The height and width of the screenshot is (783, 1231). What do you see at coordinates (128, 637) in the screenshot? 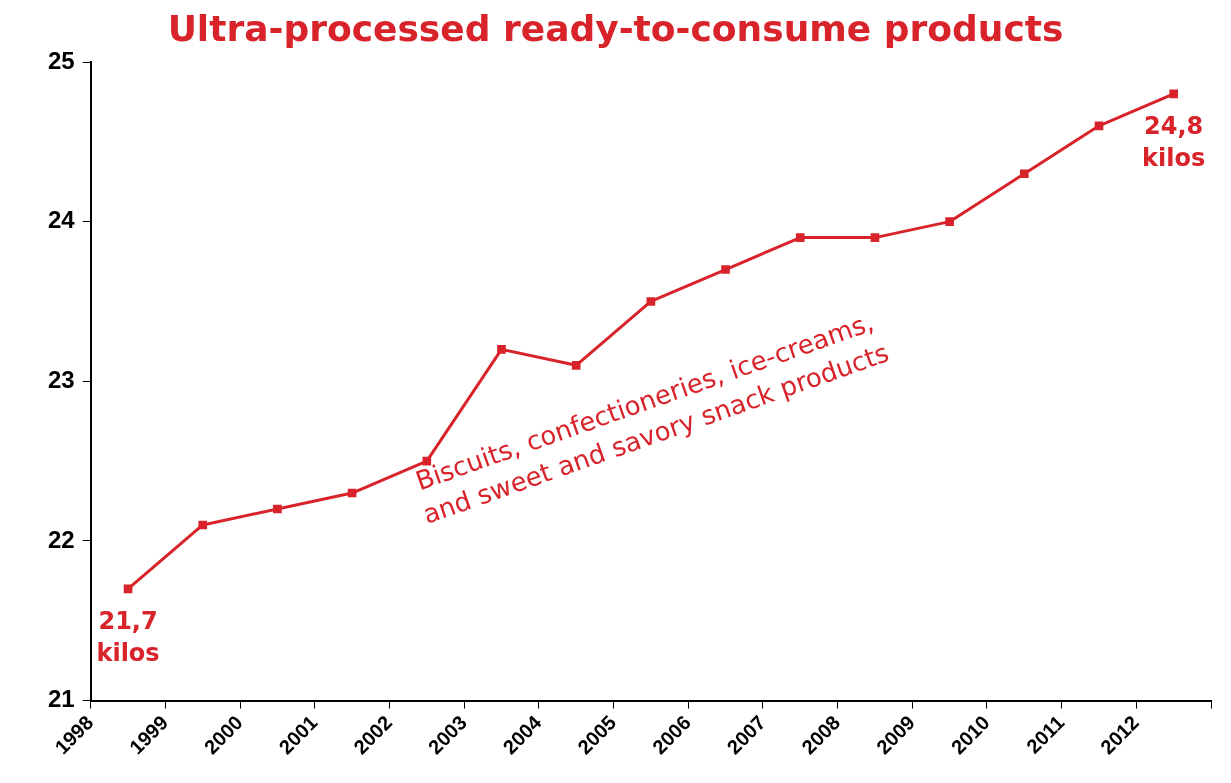
I see `annotation: 21,7 kilos` at bounding box center [128, 637].